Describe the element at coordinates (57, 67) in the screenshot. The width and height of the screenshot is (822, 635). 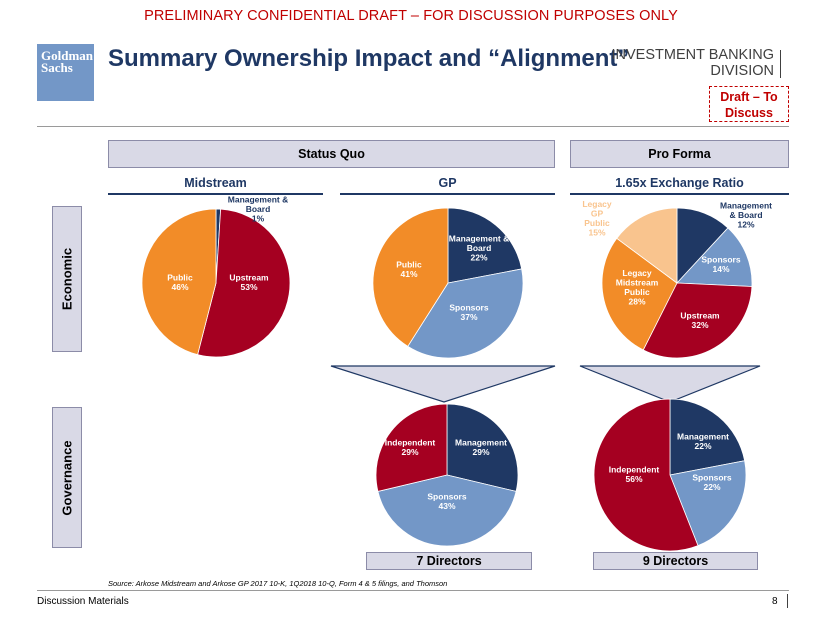
I see `logo-line-2: Sachs` at that location.